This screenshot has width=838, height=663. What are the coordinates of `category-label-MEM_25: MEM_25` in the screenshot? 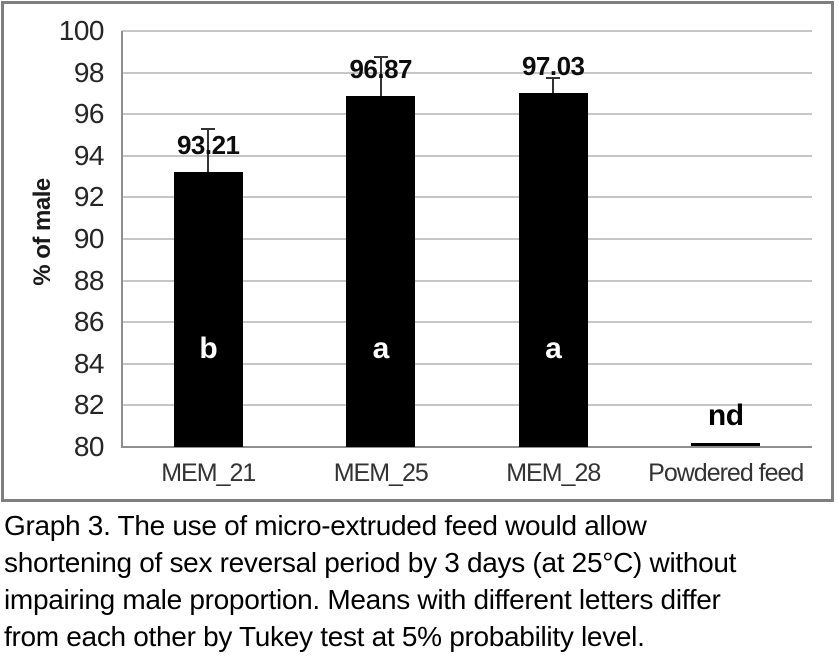 It's located at (381, 473).